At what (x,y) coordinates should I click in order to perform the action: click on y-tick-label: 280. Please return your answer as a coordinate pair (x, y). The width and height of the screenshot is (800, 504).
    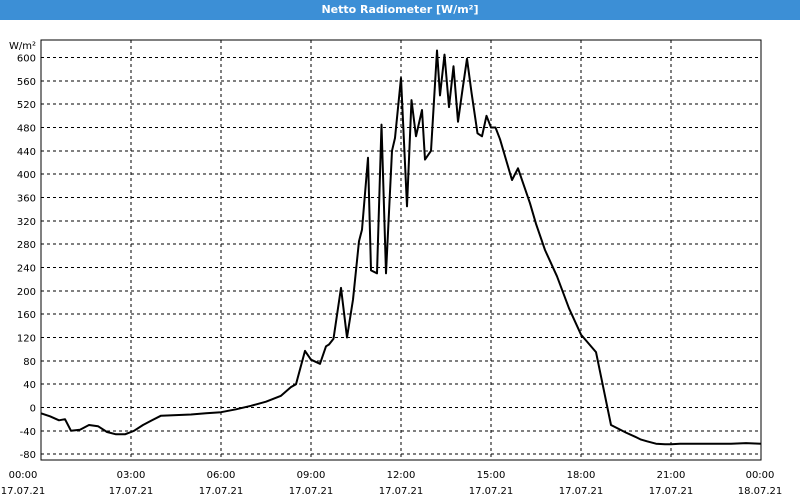
    Looking at the image, I should click on (26, 245).